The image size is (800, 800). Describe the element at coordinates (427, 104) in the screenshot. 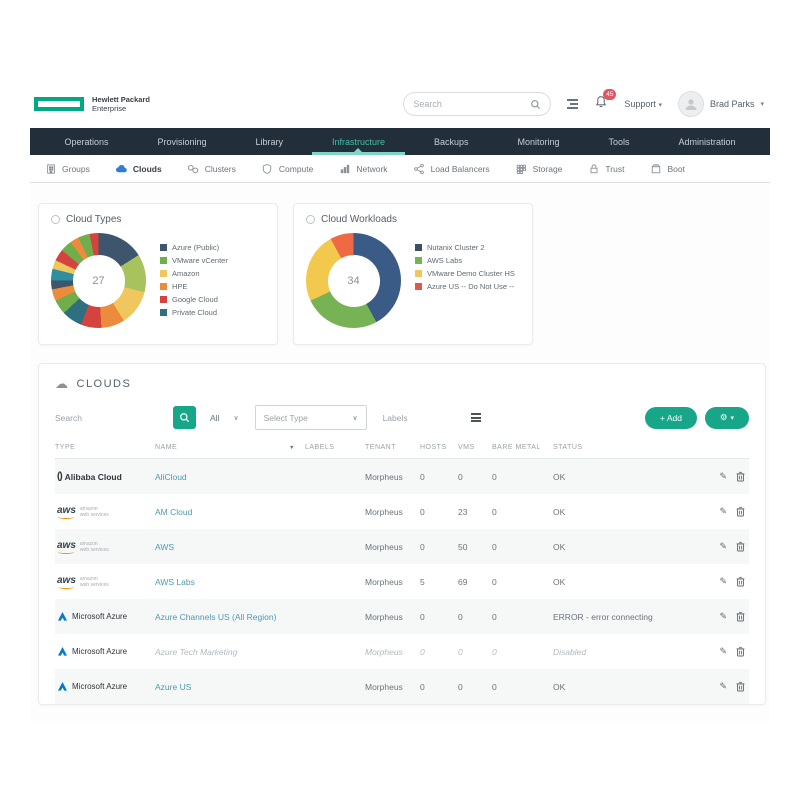

I see `global-search-placeholder: Search` at that location.